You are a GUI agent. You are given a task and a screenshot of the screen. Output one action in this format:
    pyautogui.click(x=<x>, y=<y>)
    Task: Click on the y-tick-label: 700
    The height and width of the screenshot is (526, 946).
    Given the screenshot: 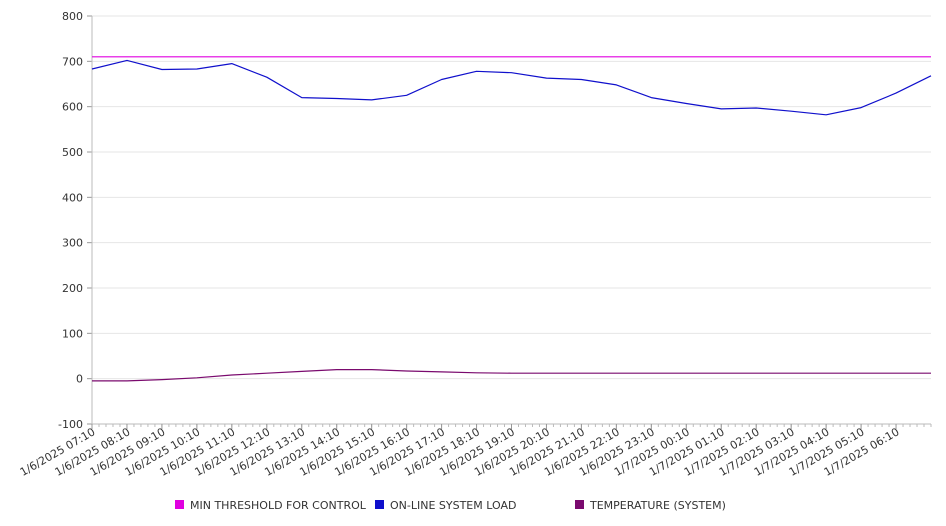 What is the action you would take?
    pyautogui.click(x=72, y=61)
    